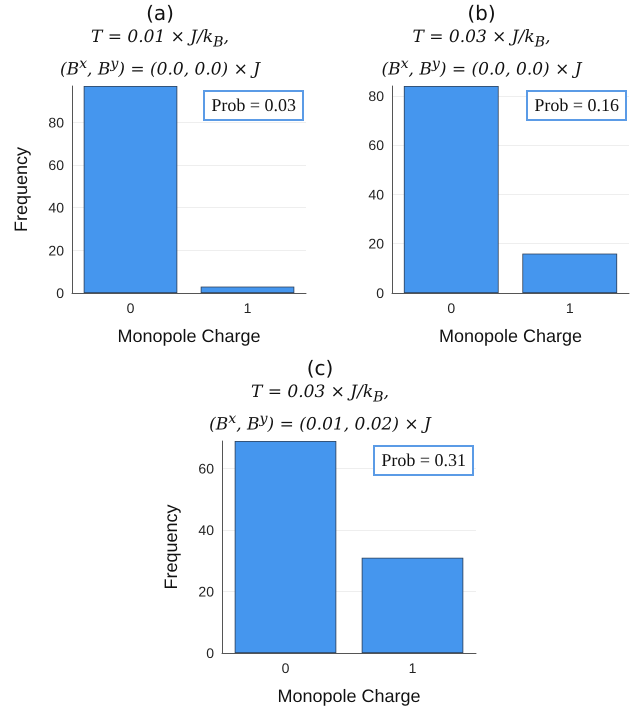 The image size is (643, 715). I want to click on chart-title: (c), so click(320, 368).